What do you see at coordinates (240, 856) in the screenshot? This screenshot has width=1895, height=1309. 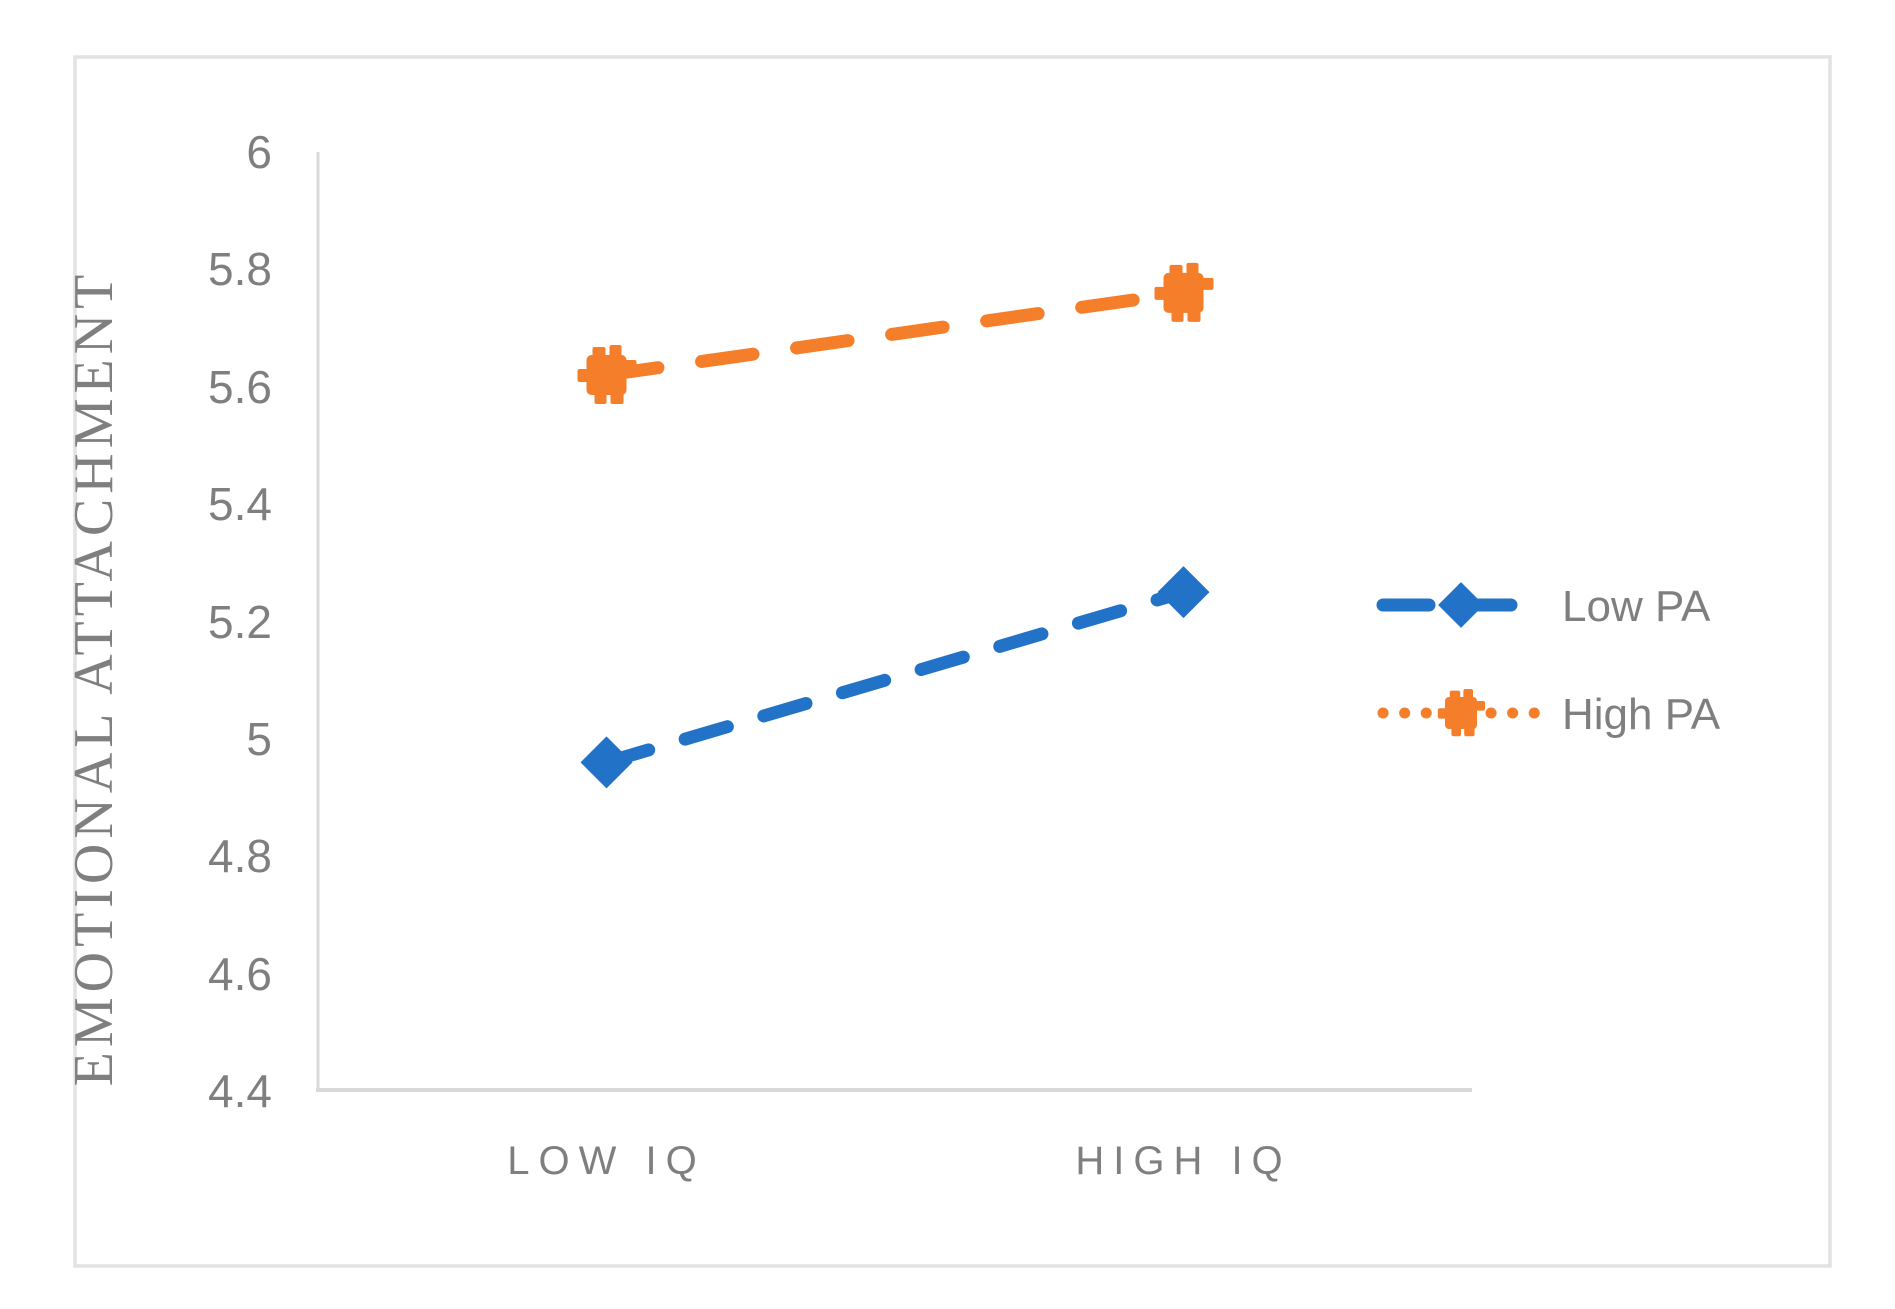 I see `y-tick-label: 4.8` at bounding box center [240, 856].